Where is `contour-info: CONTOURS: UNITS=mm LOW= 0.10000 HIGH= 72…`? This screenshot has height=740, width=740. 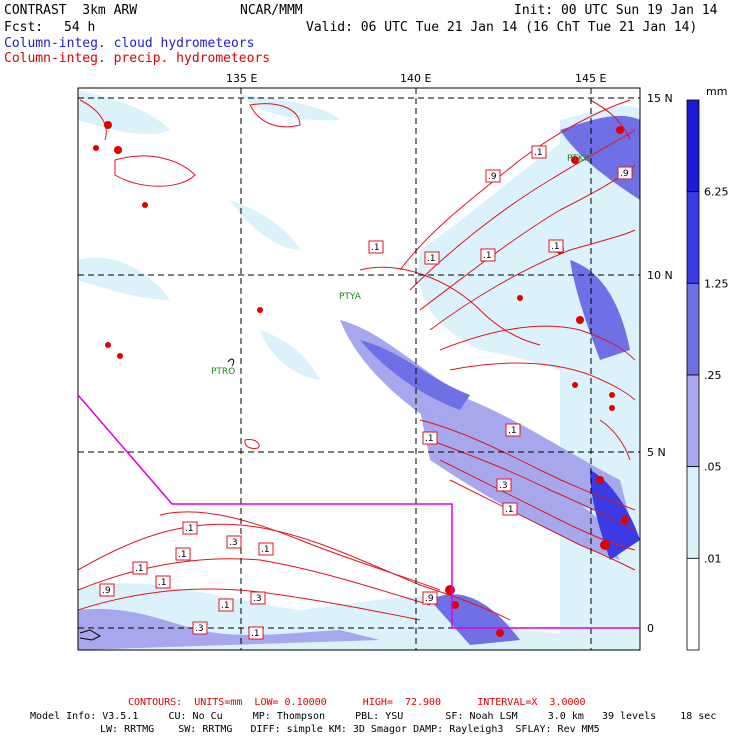 contour-info: CONTOURS: UNITS=mm LOW= 0.10000 HIGH= 72… is located at coordinates (357, 702).